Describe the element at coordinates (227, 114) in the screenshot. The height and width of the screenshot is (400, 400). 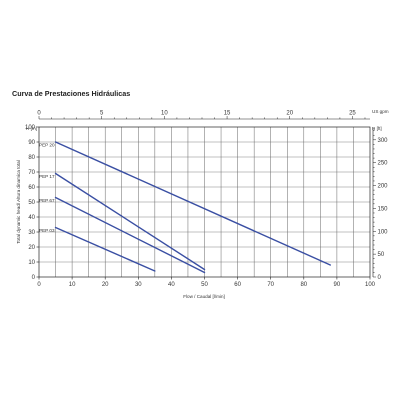
I see `top-tick-label: 15` at that location.